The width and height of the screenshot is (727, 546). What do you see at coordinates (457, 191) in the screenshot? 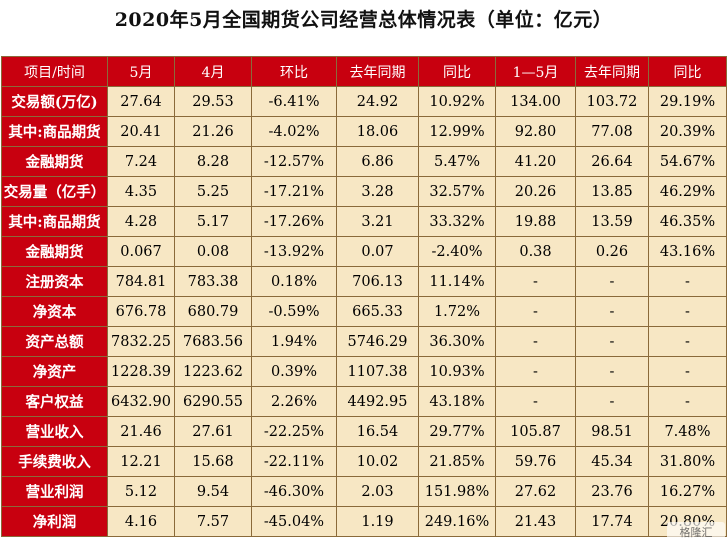
I see `table-cell: 32.57%` at bounding box center [457, 191].